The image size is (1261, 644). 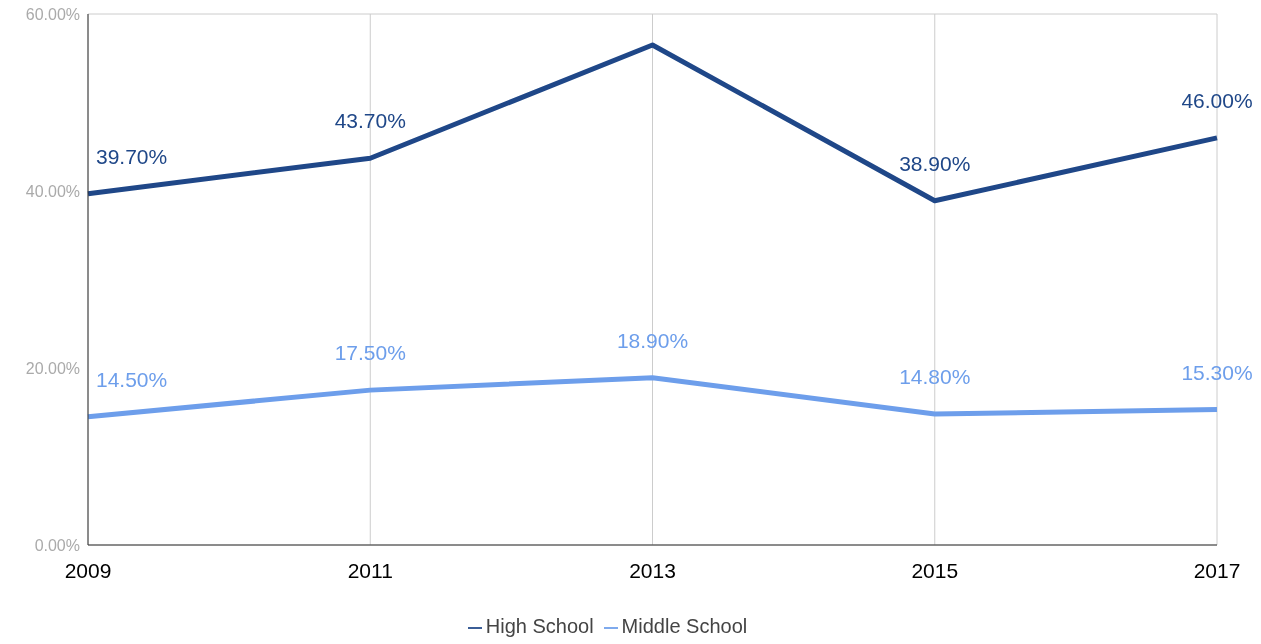 I want to click on data-label: 38.90%, so click(x=935, y=163).